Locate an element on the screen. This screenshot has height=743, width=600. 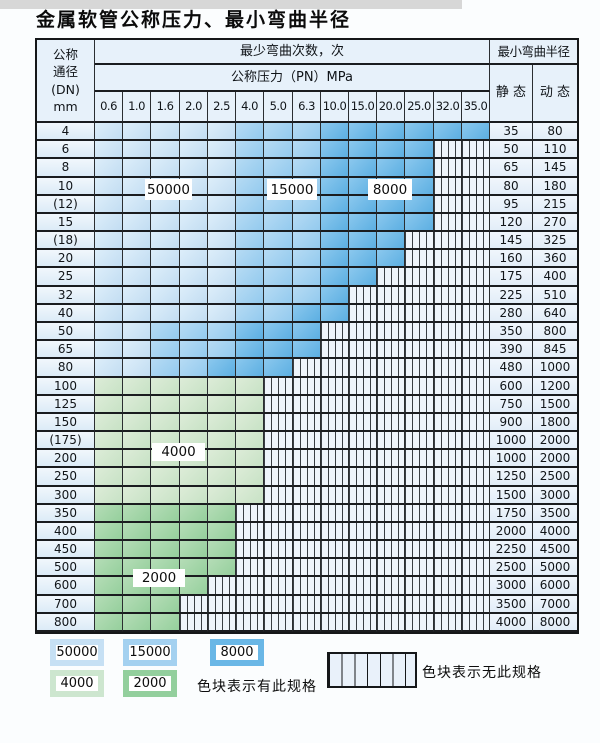
dn-row-label: 200 is located at coordinates (66, 459).